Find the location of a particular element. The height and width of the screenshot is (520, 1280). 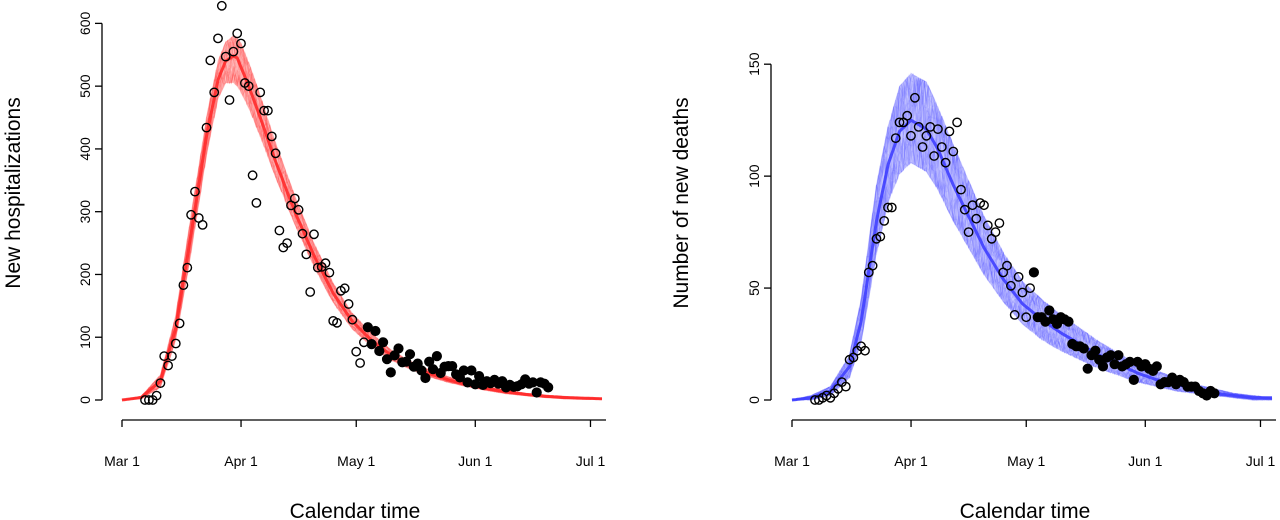

x-tick-label: Mar 1 is located at coordinates (792, 461).